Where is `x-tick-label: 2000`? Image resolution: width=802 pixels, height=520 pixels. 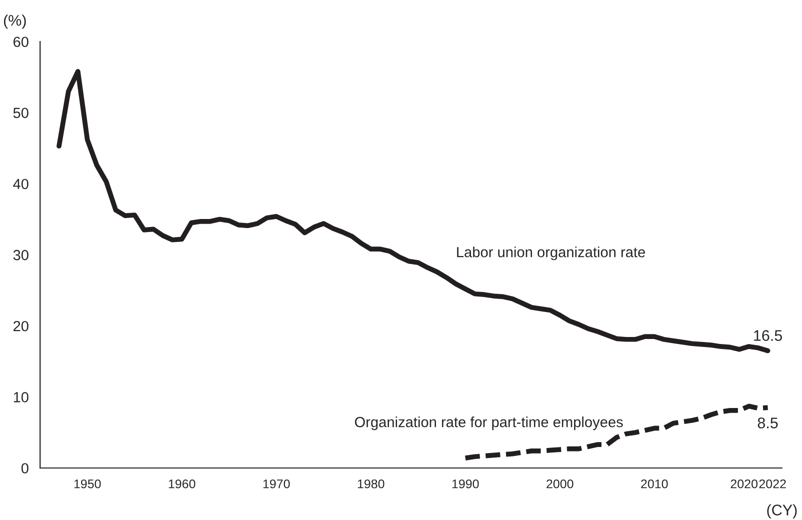 x-tick-label: 2000 is located at coordinates (560, 483).